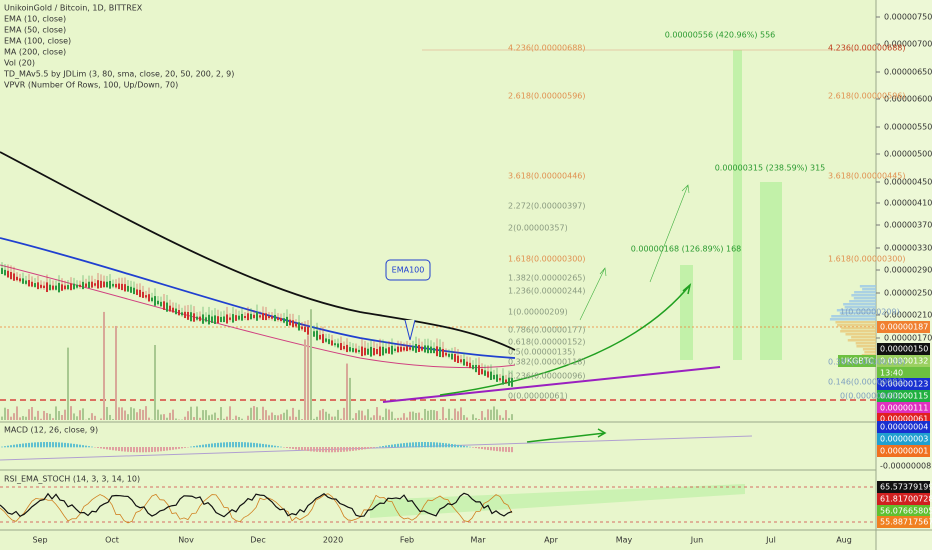 The height and width of the screenshot is (554, 932). What do you see at coordinates (73, 8) in the screenshot?
I see `legend-item: UnikoinGold / Bitcoin, 1D, BITTREX` at bounding box center [73, 8].